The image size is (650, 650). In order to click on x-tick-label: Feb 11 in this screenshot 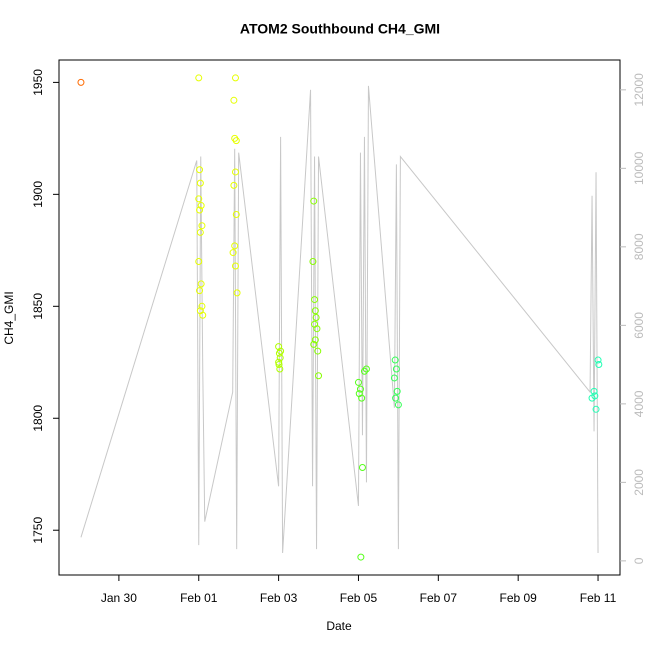, I will do `click(598, 598)`.